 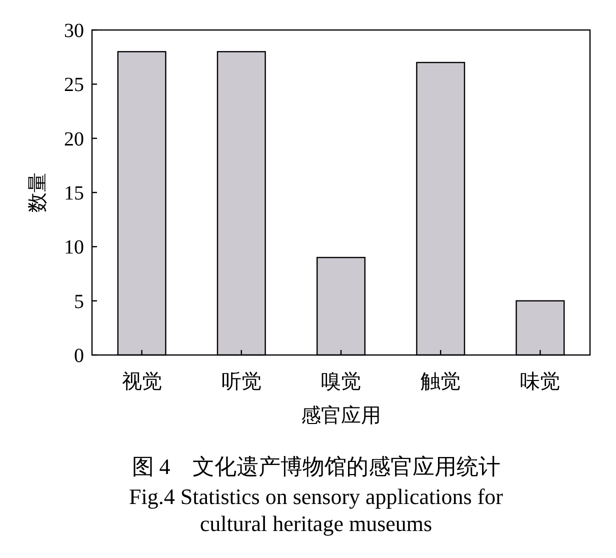 What do you see at coordinates (341, 382) in the screenshot?
I see `x-tick-label: 嗅觉` at bounding box center [341, 382].